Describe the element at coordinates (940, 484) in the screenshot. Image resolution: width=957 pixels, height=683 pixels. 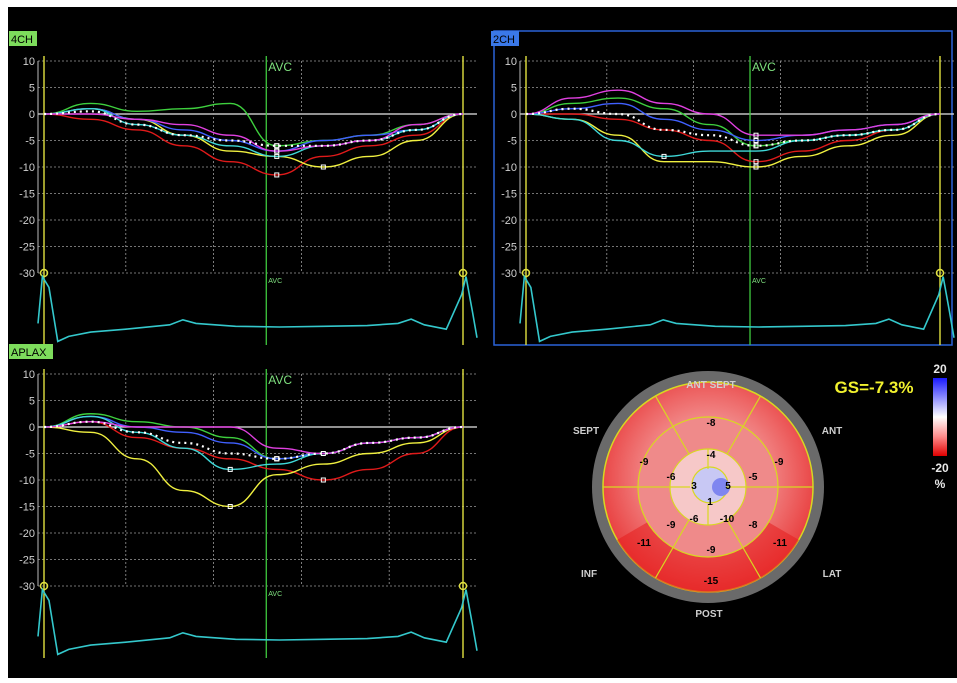
I see `scale-unit: %` at that location.